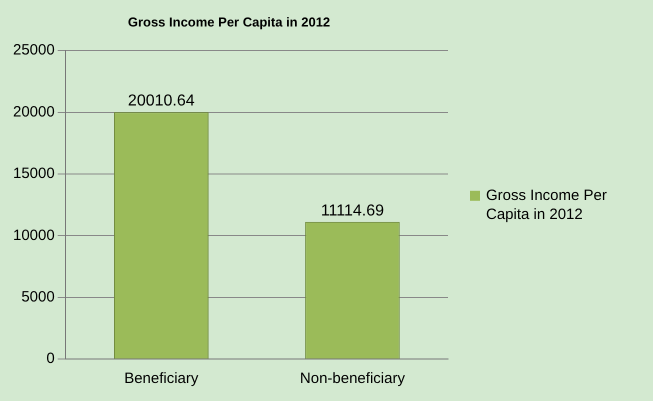 This screenshot has width=653, height=401. What do you see at coordinates (33, 111) in the screenshot?
I see `y-tick-label: 20000` at bounding box center [33, 111].